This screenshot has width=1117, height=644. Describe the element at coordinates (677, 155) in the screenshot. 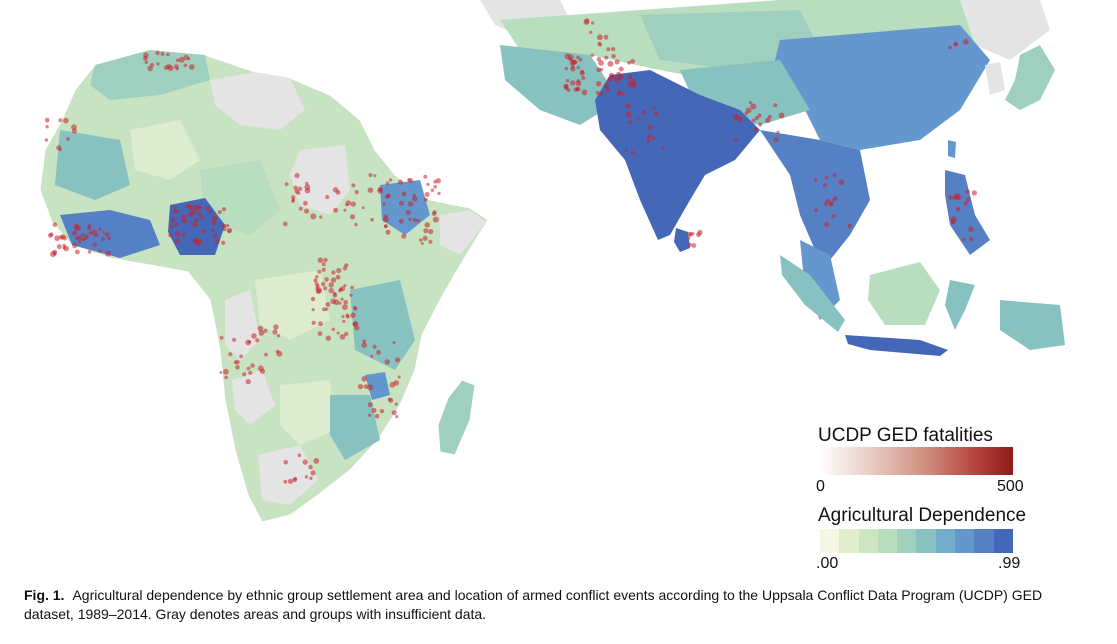

I see `india` at that location.